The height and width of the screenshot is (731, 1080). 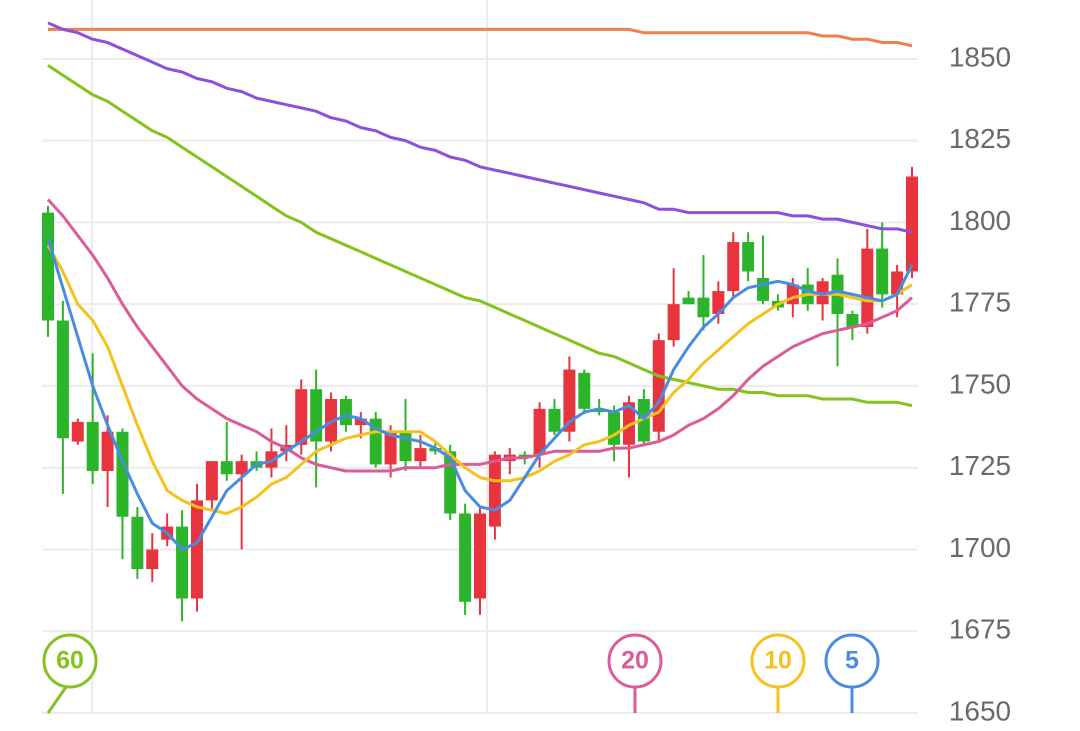 I want to click on legend-label: 5, so click(x=852, y=661).